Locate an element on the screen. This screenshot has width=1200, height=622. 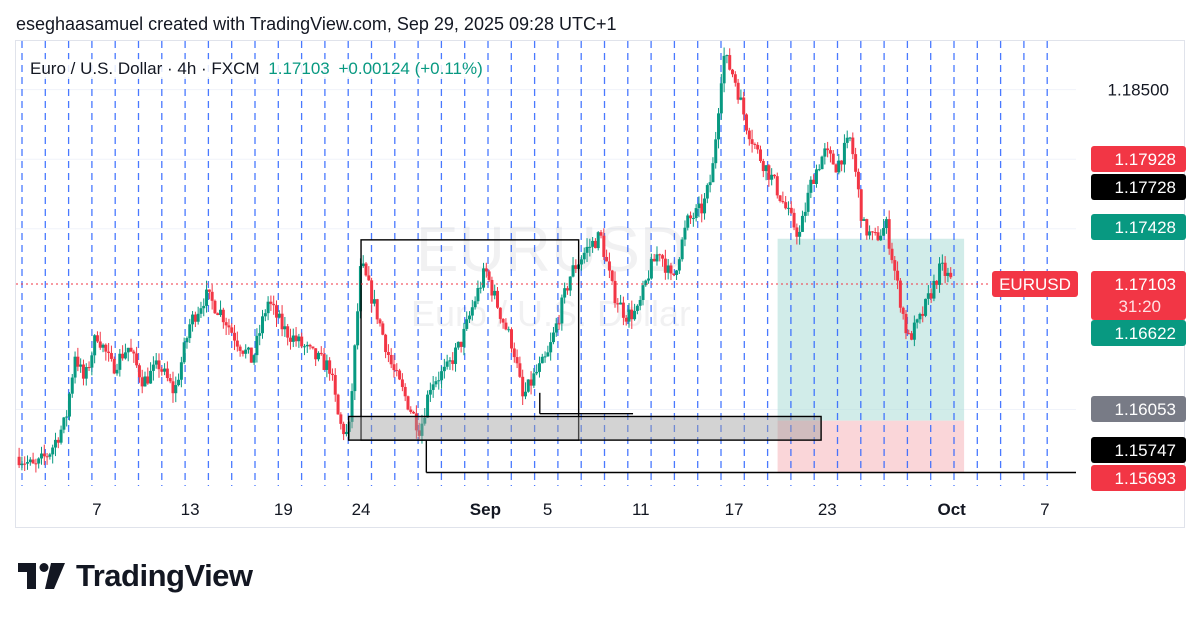
price-tag-bg is located at coordinates (1138, 409).